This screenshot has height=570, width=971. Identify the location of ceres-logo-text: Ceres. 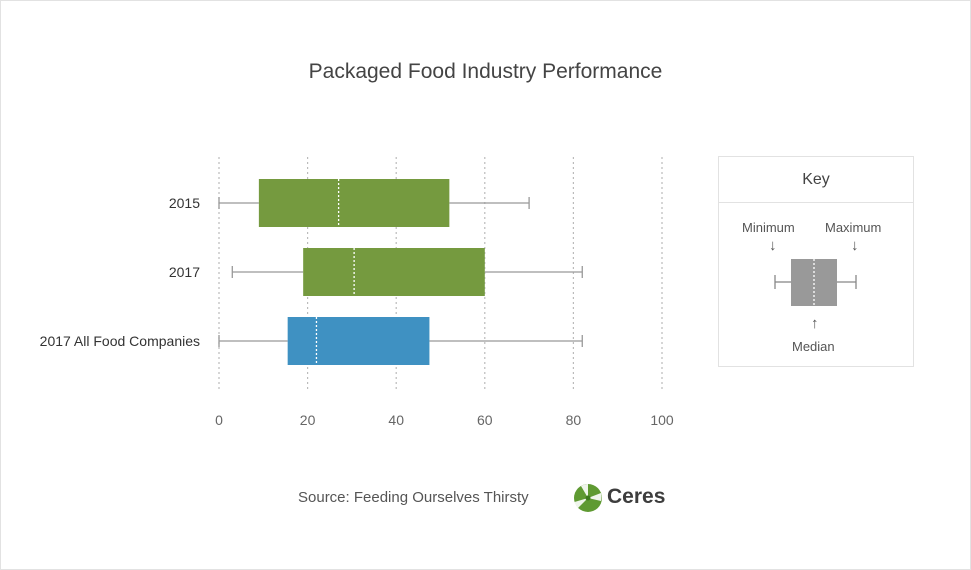
(636, 496).